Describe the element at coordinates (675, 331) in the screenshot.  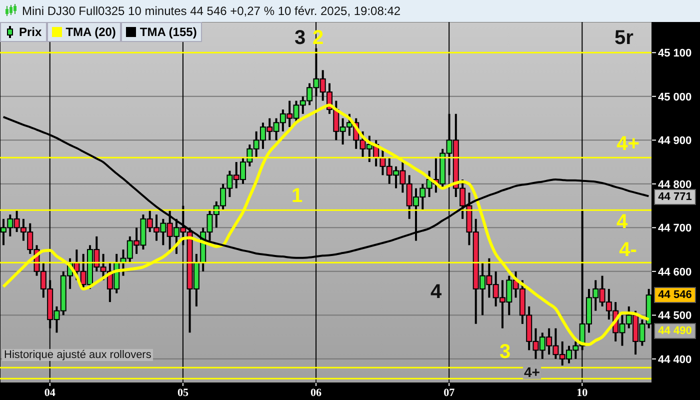
I see `text: 44 490` at that location.